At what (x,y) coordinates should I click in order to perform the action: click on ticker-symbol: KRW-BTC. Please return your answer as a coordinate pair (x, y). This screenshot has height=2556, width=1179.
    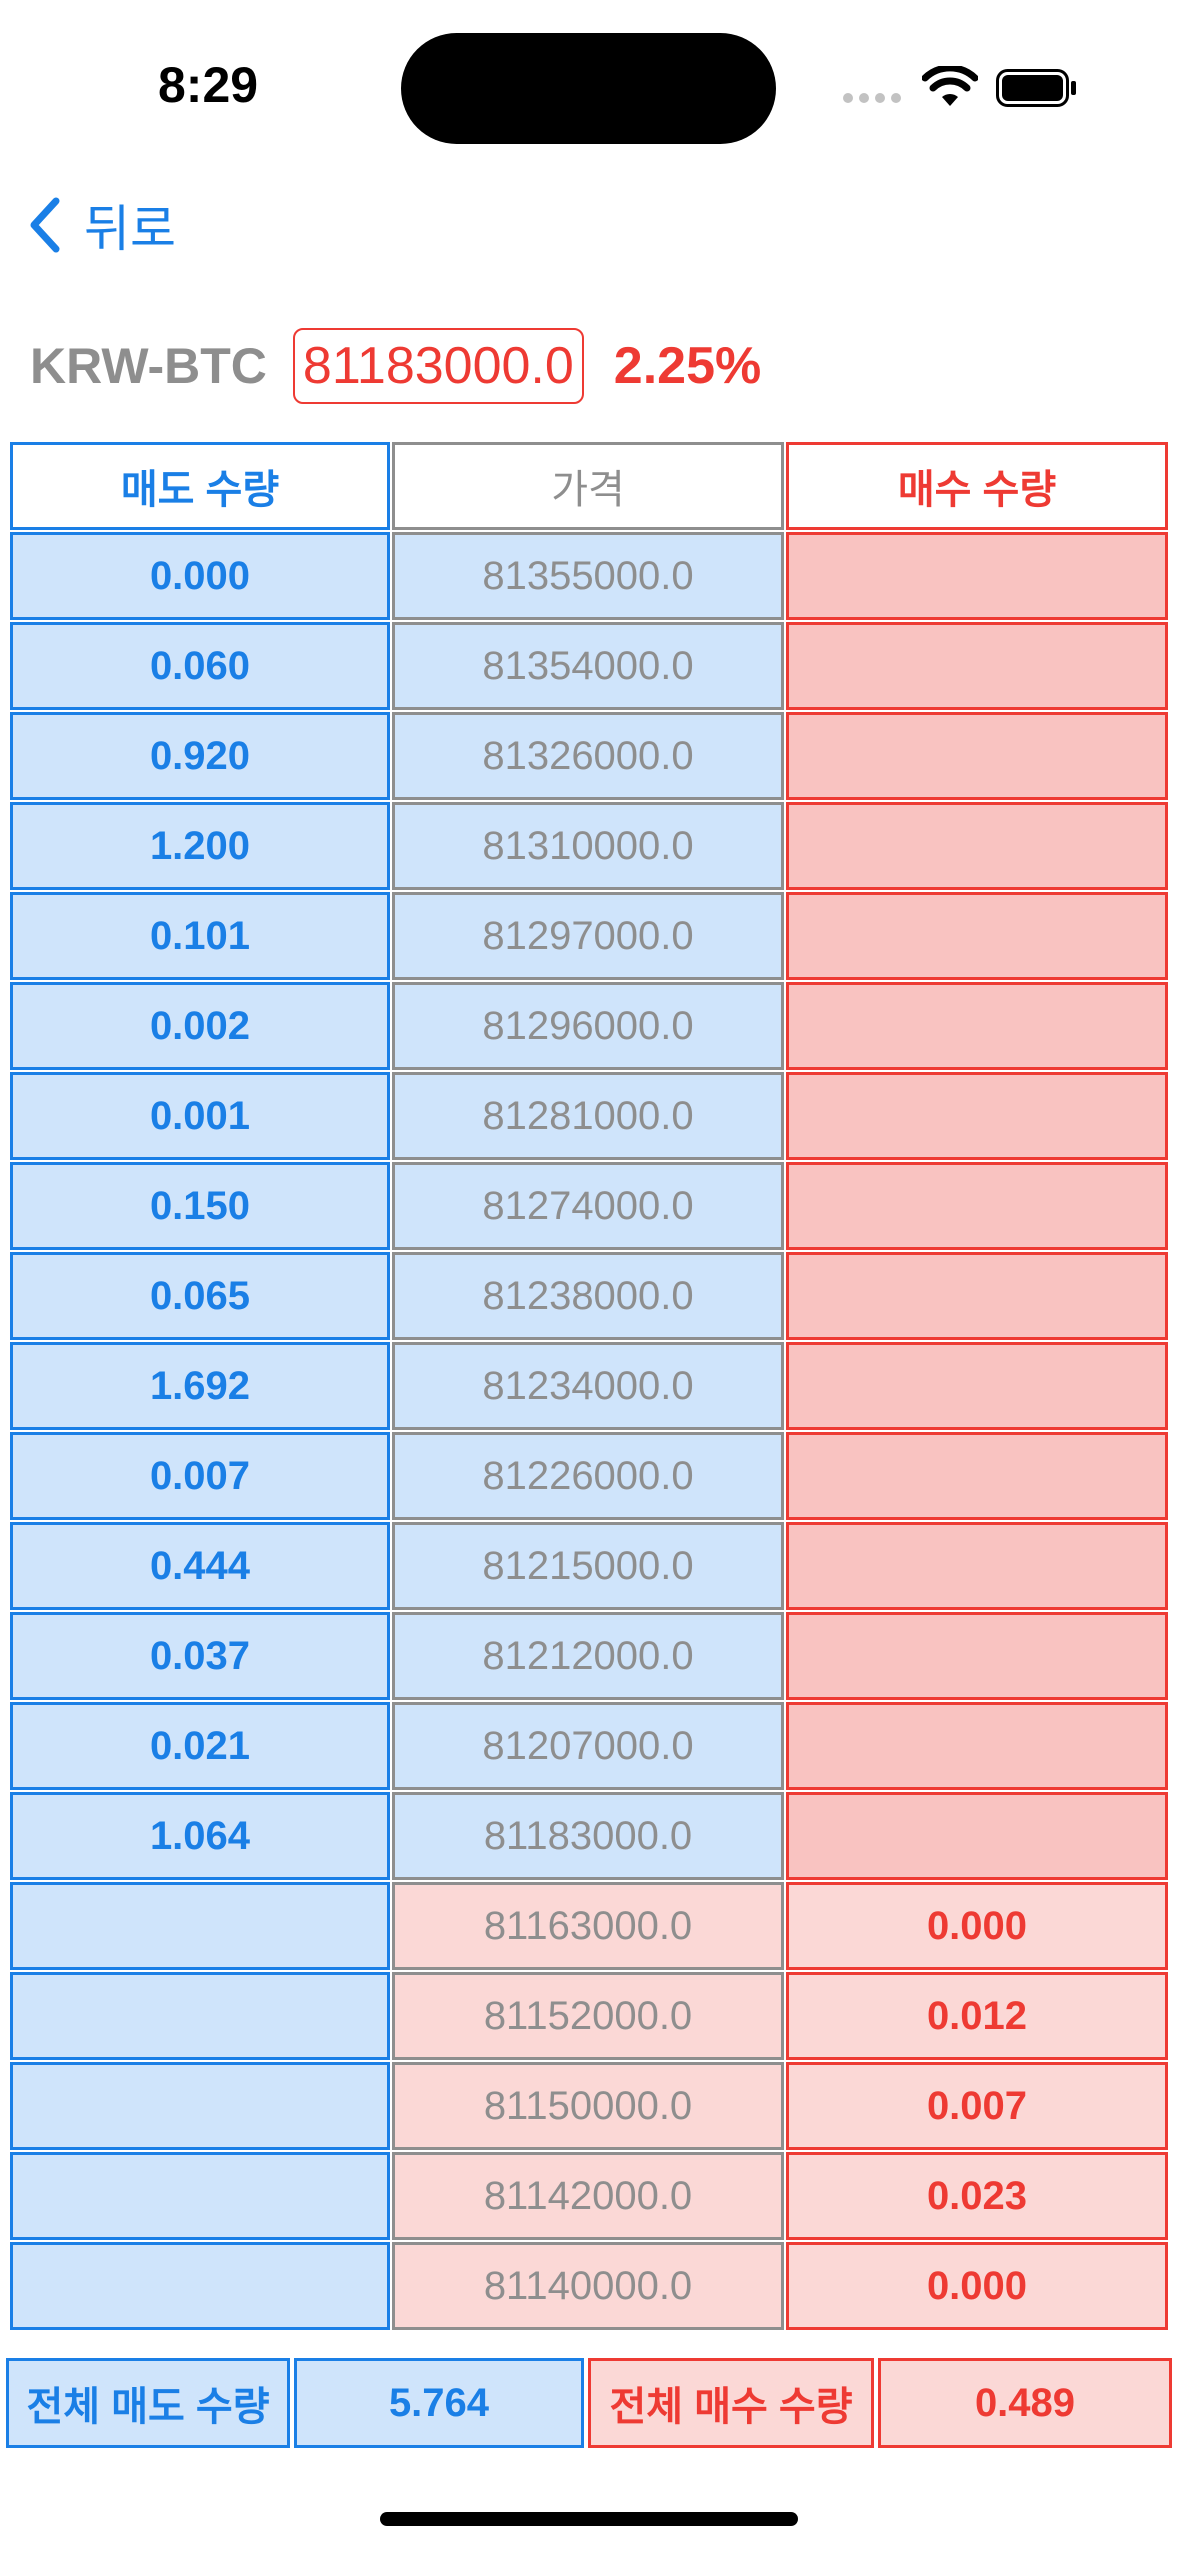
    Looking at the image, I should click on (148, 366).